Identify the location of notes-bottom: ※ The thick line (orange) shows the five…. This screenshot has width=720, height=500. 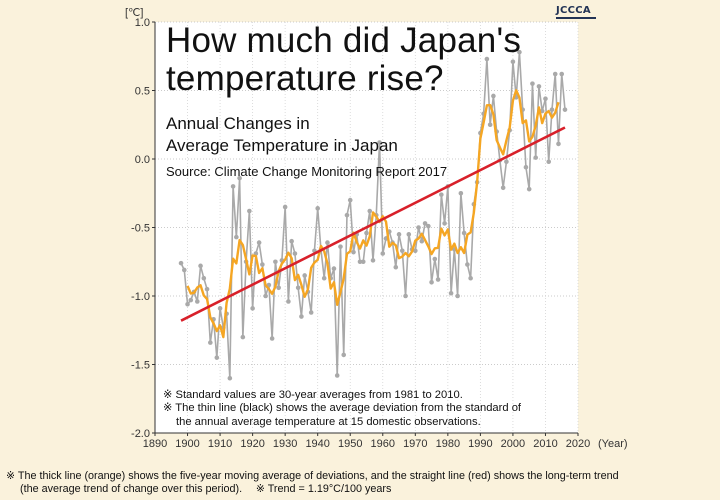
(312, 483).